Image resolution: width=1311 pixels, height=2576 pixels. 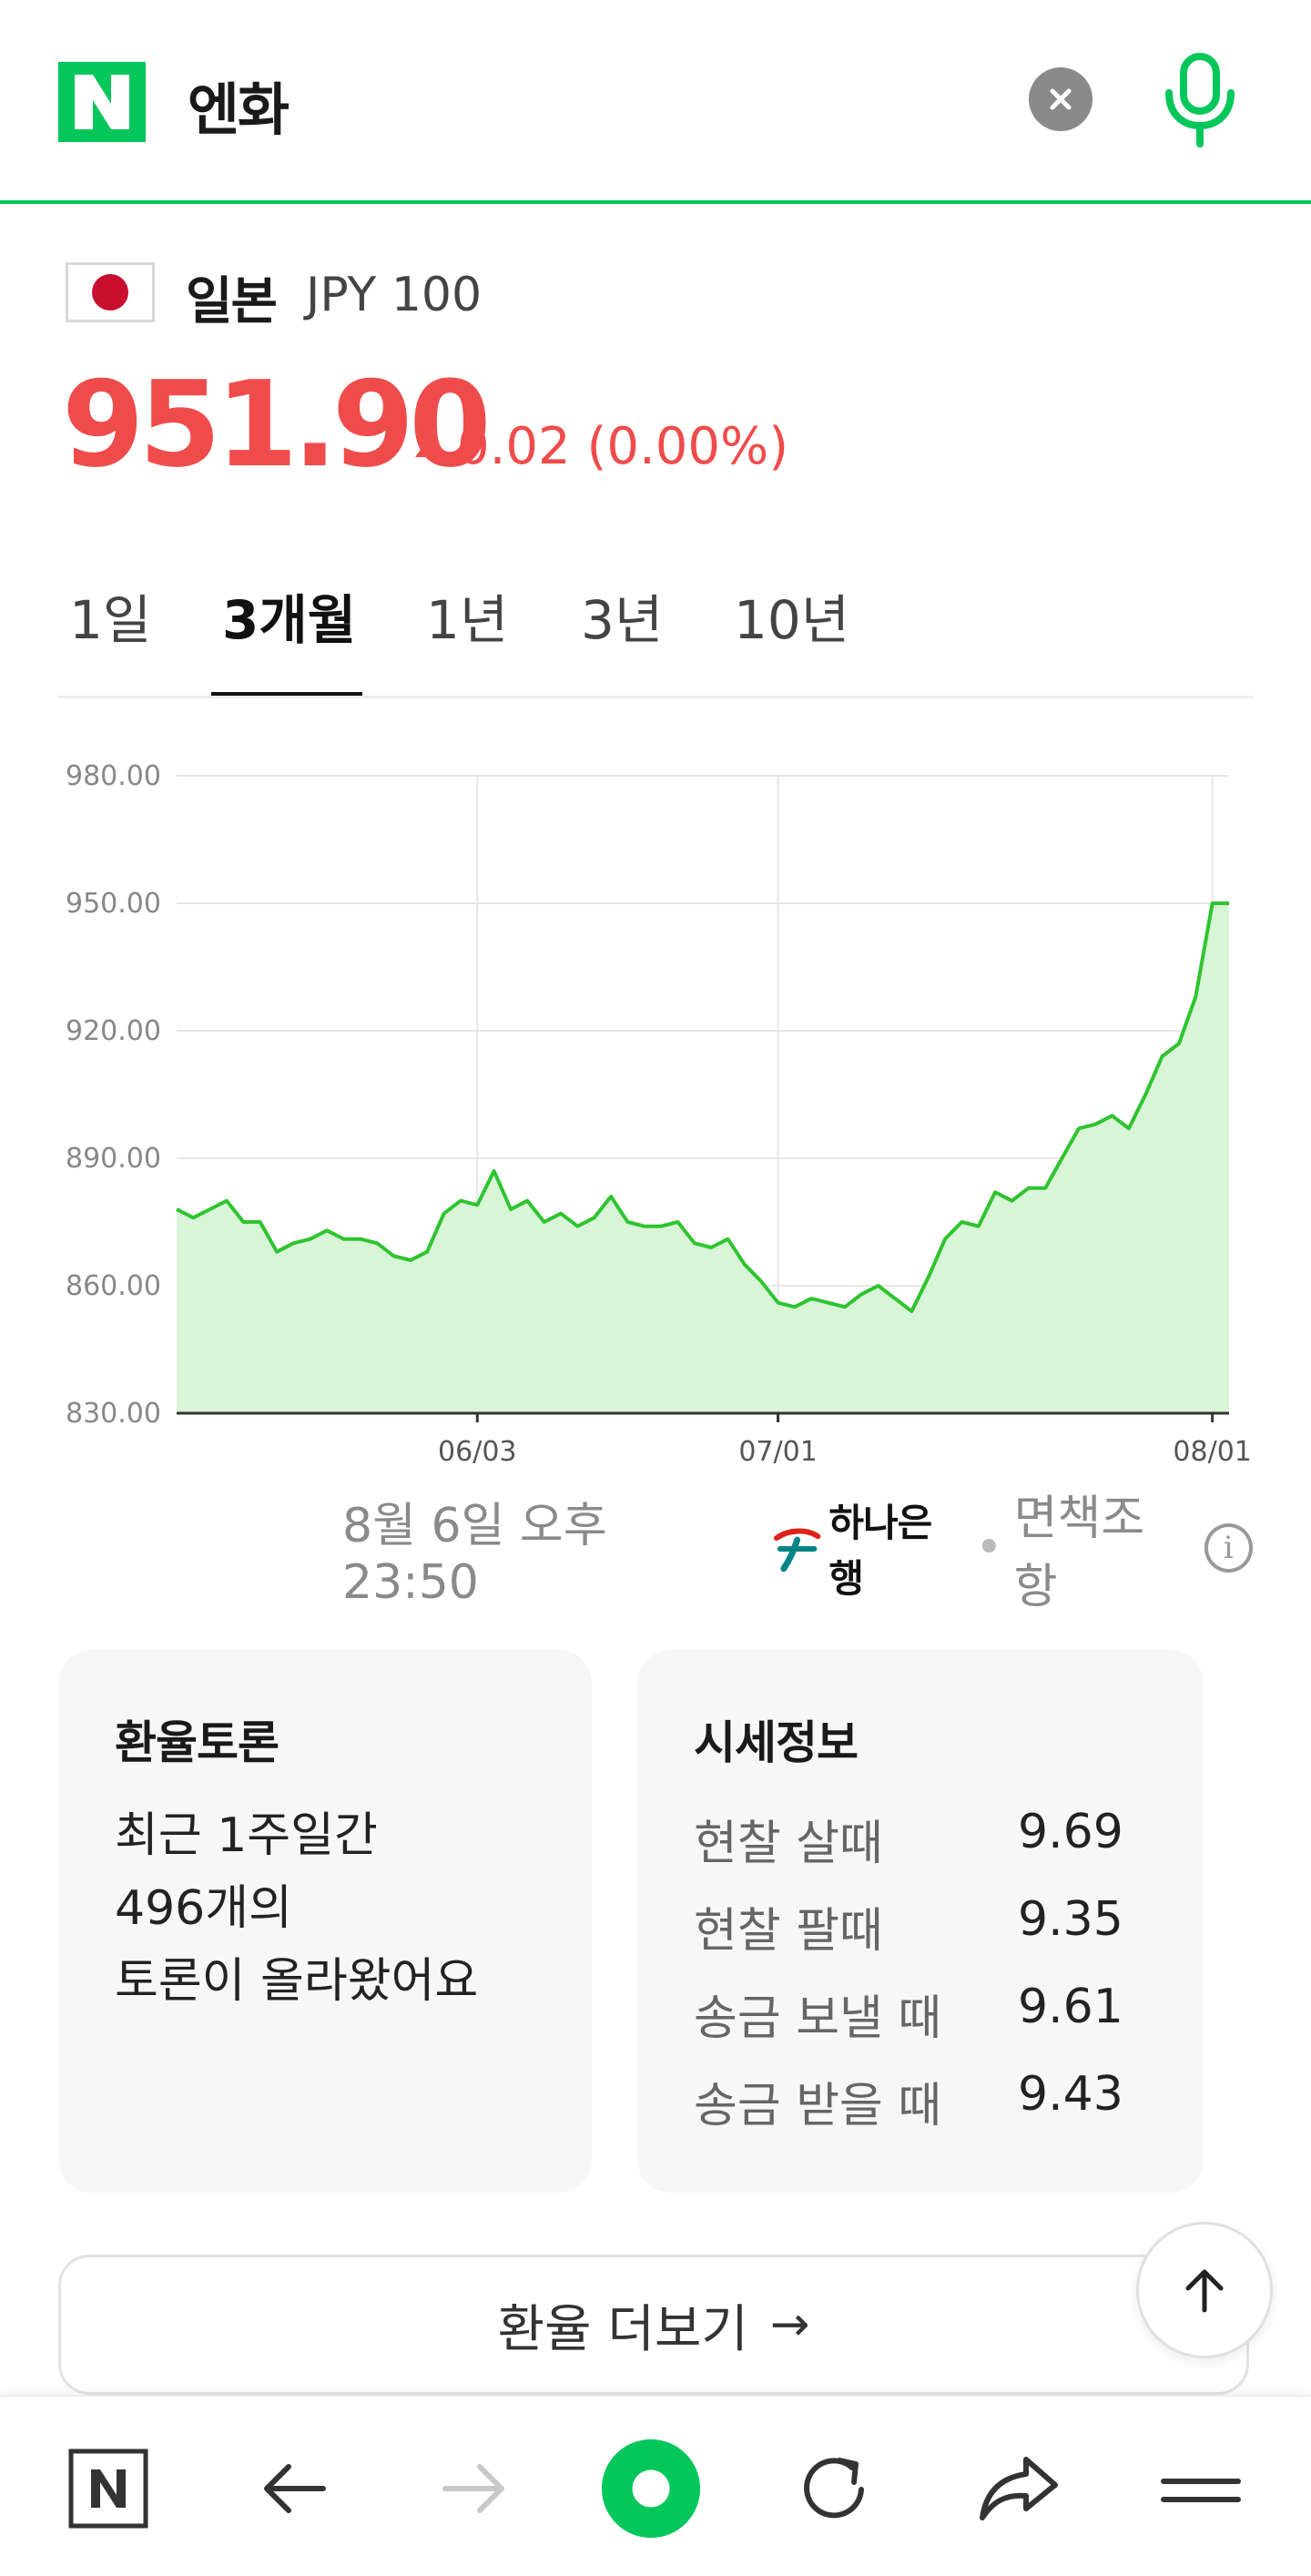 What do you see at coordinates (908, 1839) in the screenshot?
I see `quote-row-cash-buy: 현찰 살때 9.69` at bounding box center [908, 1839].